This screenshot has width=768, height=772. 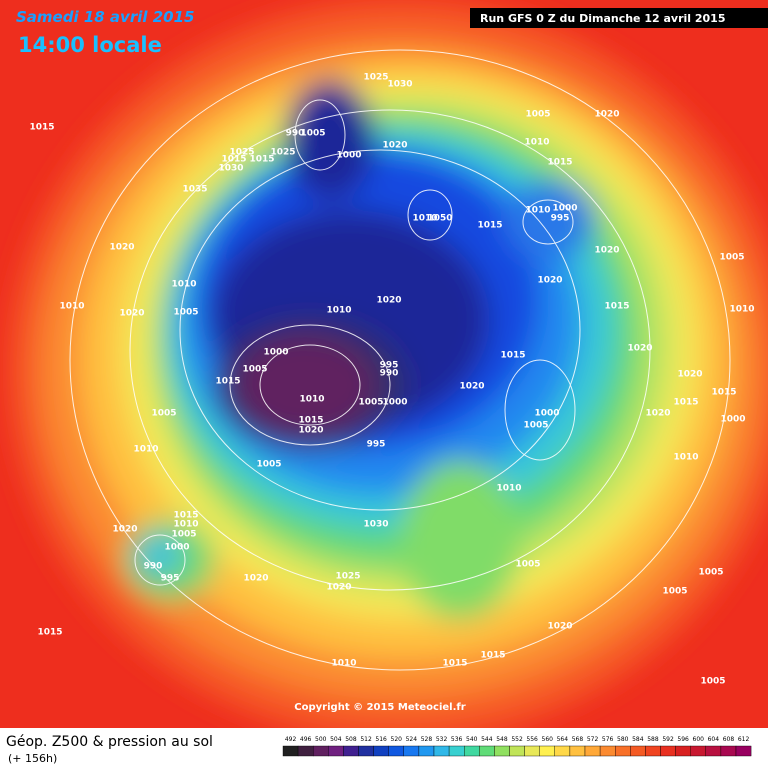 What do you see at coordinates (375, 78) in the screenshot?
I see `isobar-label: 1025` at bounding box center [375, 78].